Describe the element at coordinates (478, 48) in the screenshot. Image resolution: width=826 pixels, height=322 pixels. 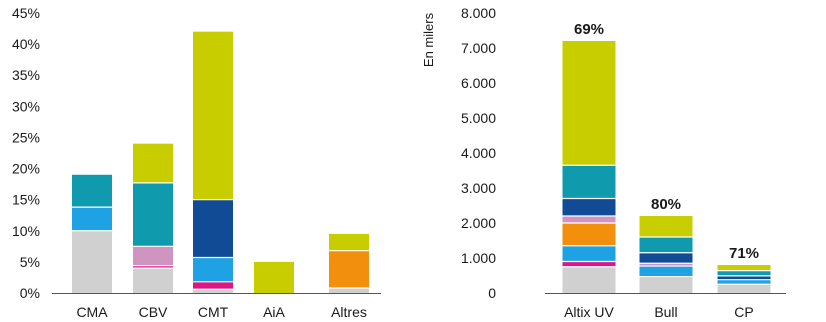
I see `right-y-tick-label: 7.000` at that location.